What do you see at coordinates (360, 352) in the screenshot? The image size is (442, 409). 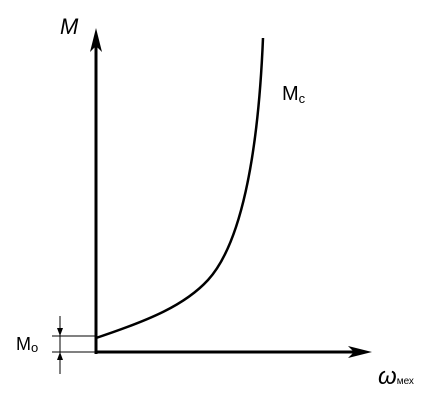 I see `x-axis-arrow` at bounding box center [360, 352].